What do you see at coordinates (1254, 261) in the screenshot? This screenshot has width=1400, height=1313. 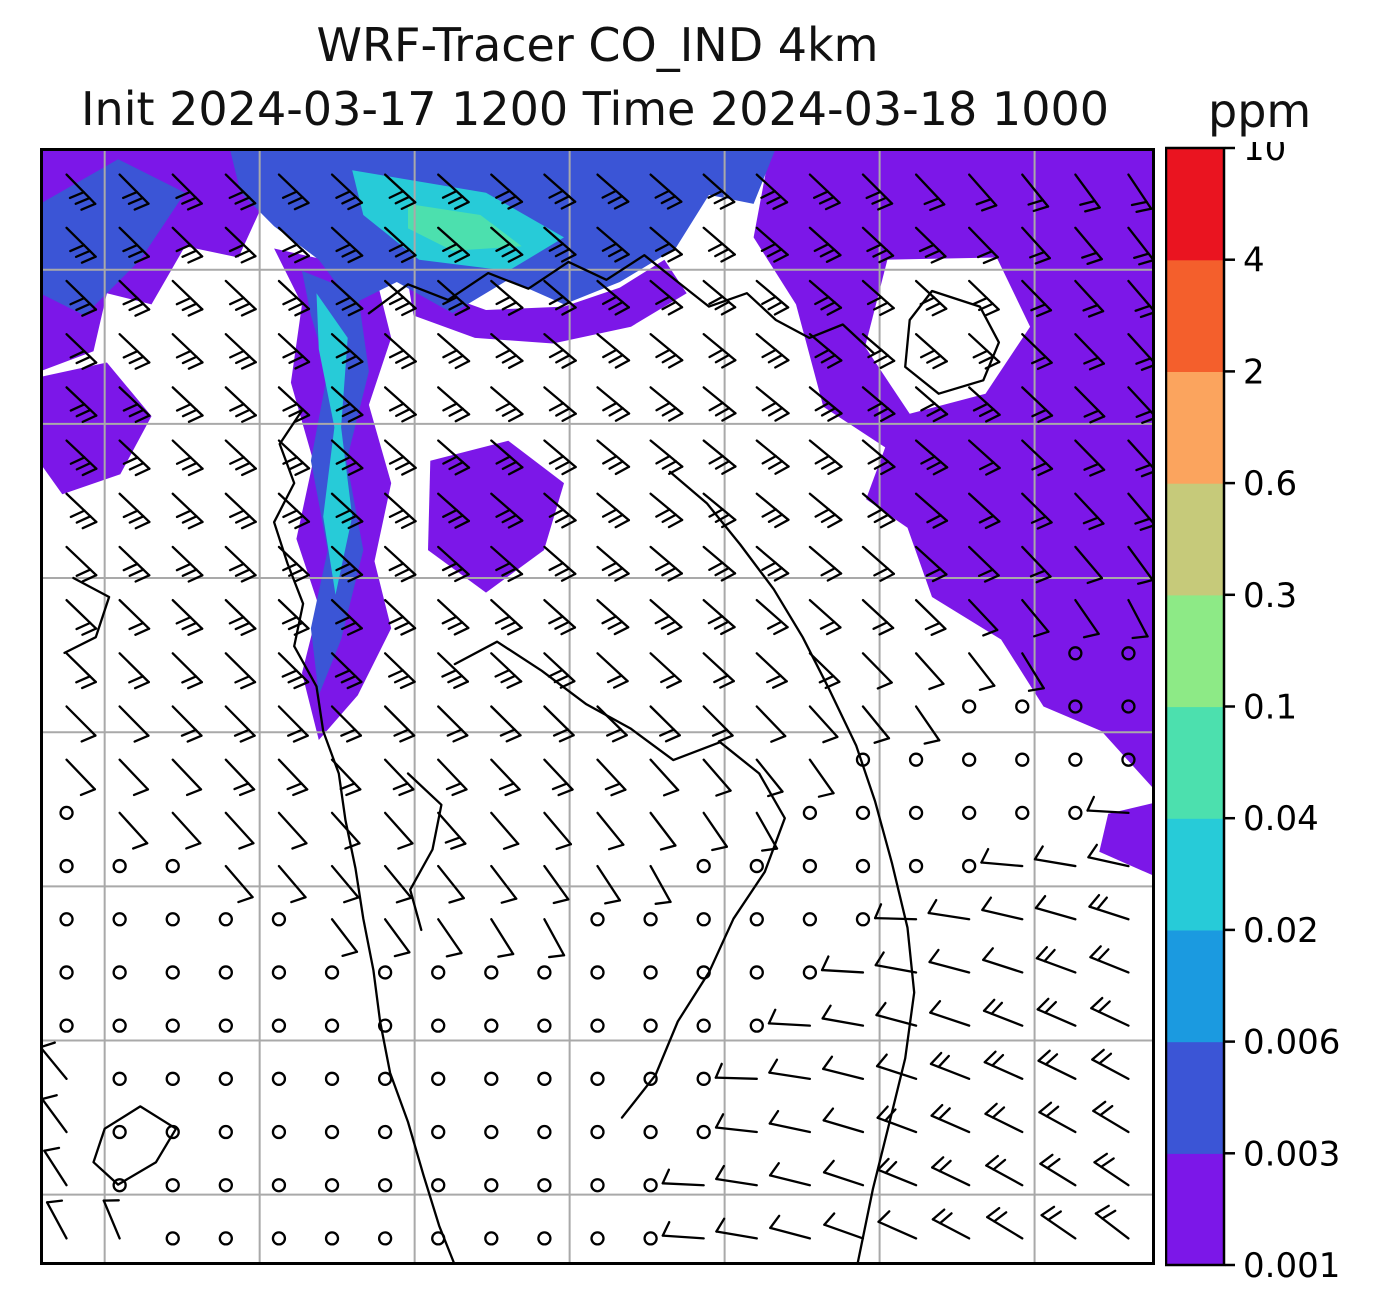 I see `colorbar-tick-label: 4` at bounding box center [1254, 261].